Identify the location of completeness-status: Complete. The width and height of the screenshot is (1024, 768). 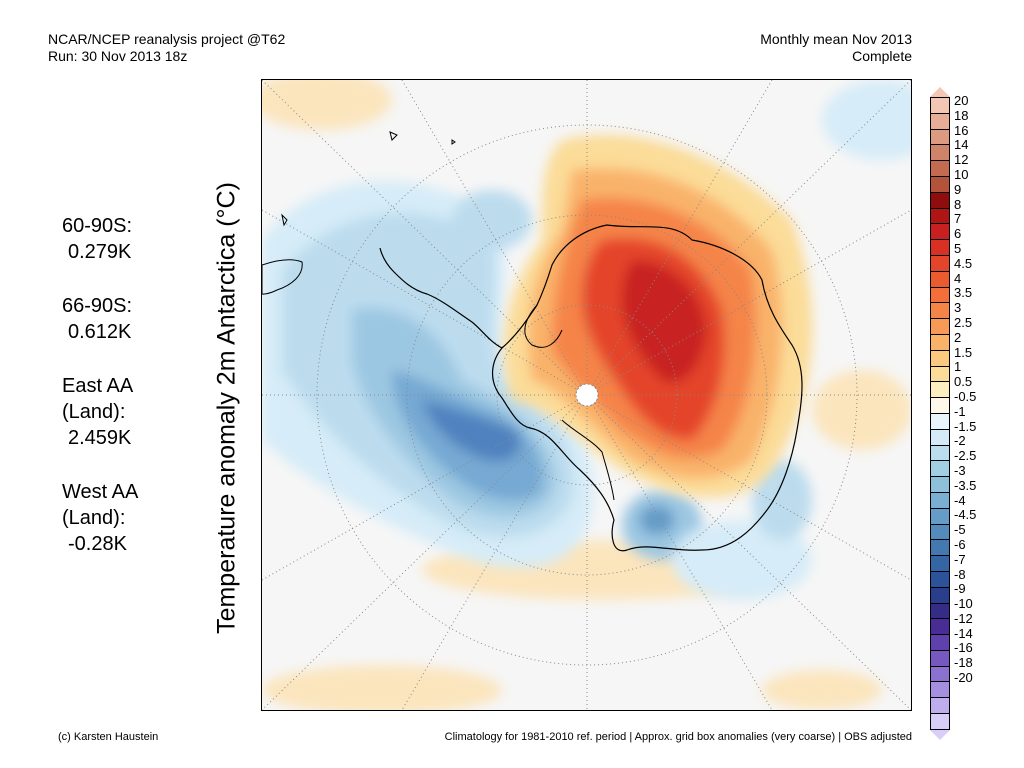
(882, 56).